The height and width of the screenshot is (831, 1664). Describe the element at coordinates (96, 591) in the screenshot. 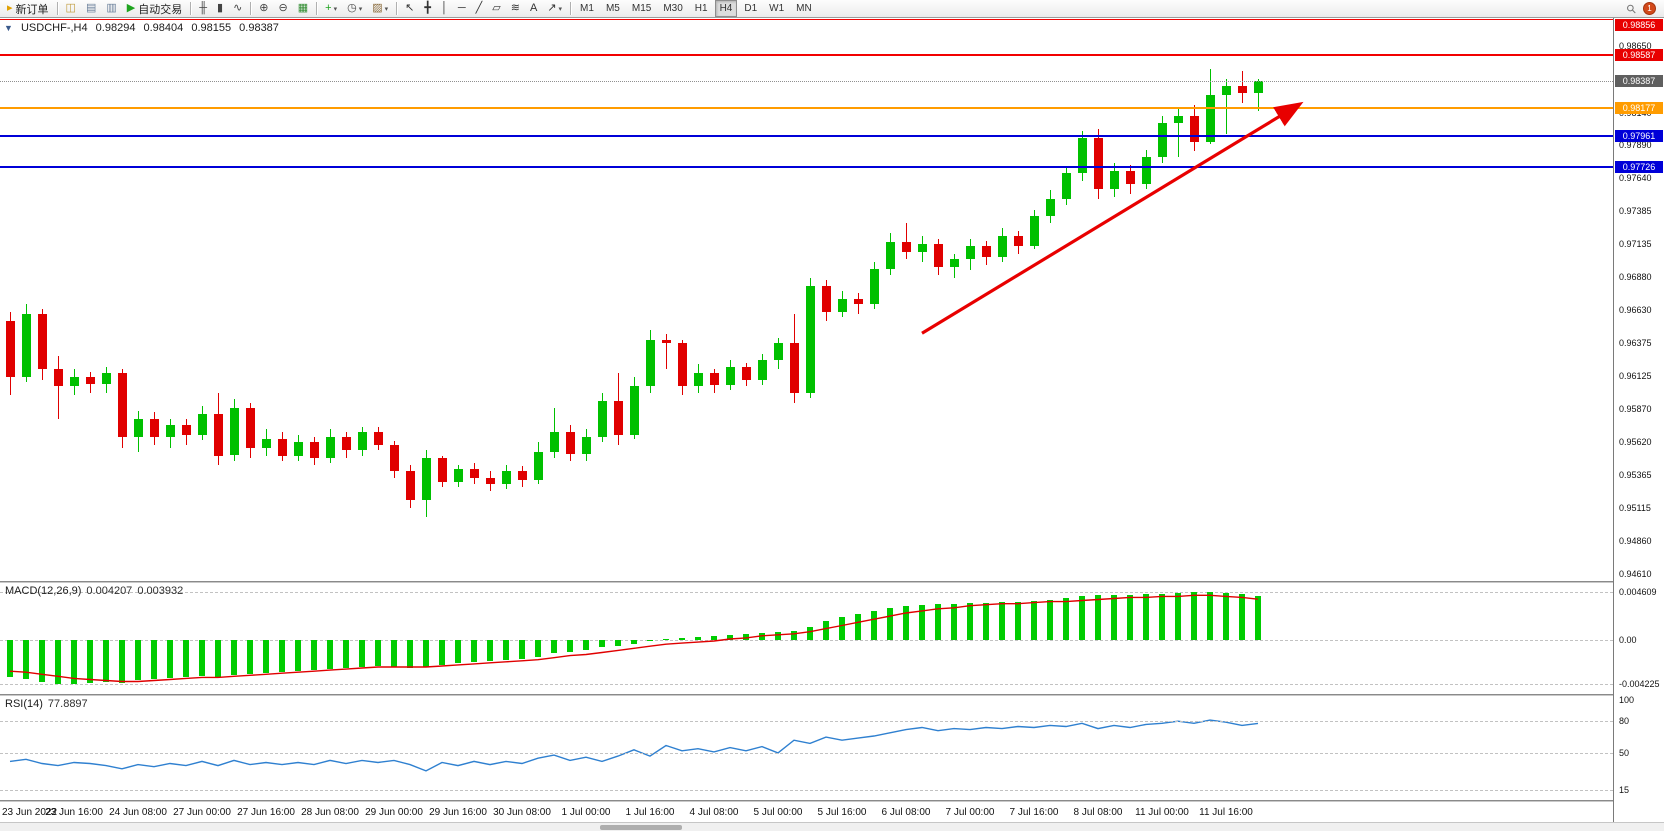

I see `macd-label: MACD(12,26,9) 0.004207 0.003932` at that location.